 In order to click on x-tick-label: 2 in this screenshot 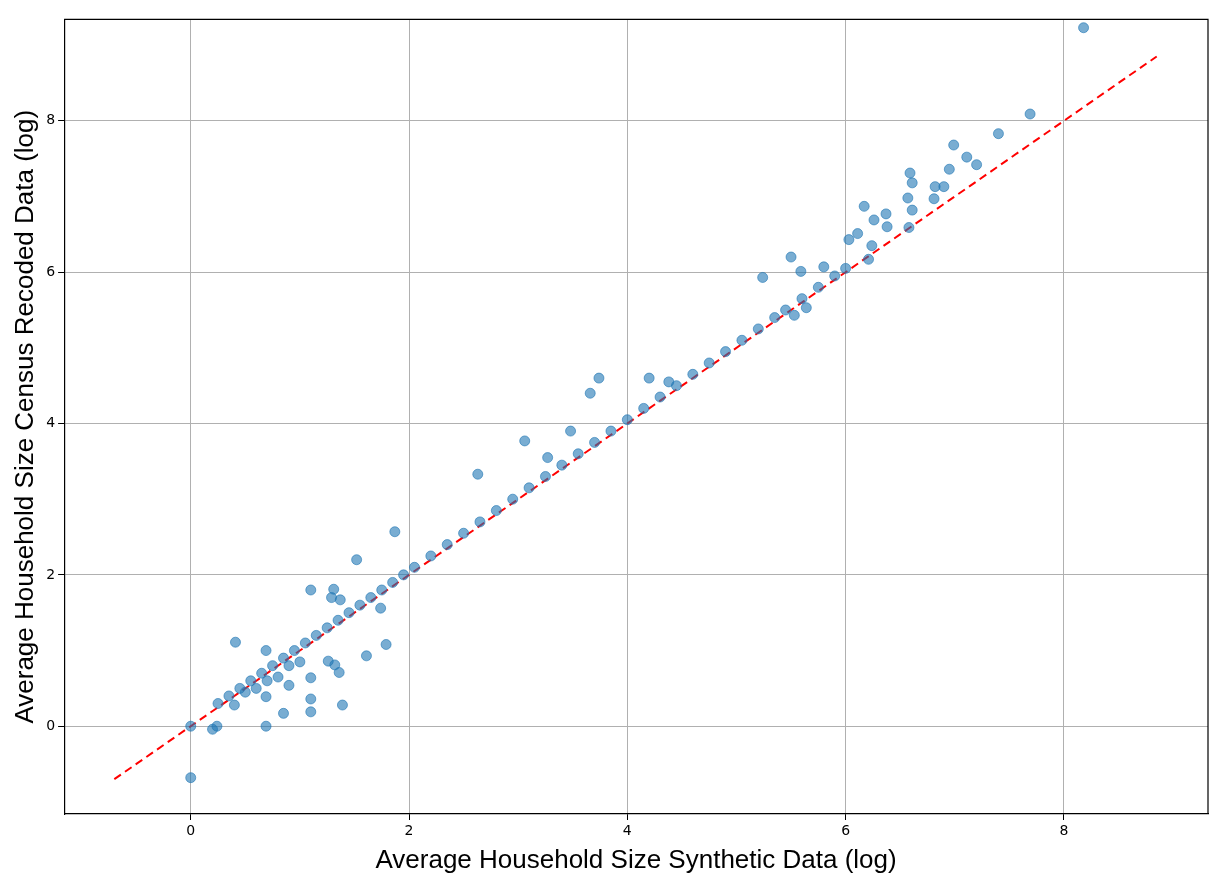, I will do `click(409, 830)`.